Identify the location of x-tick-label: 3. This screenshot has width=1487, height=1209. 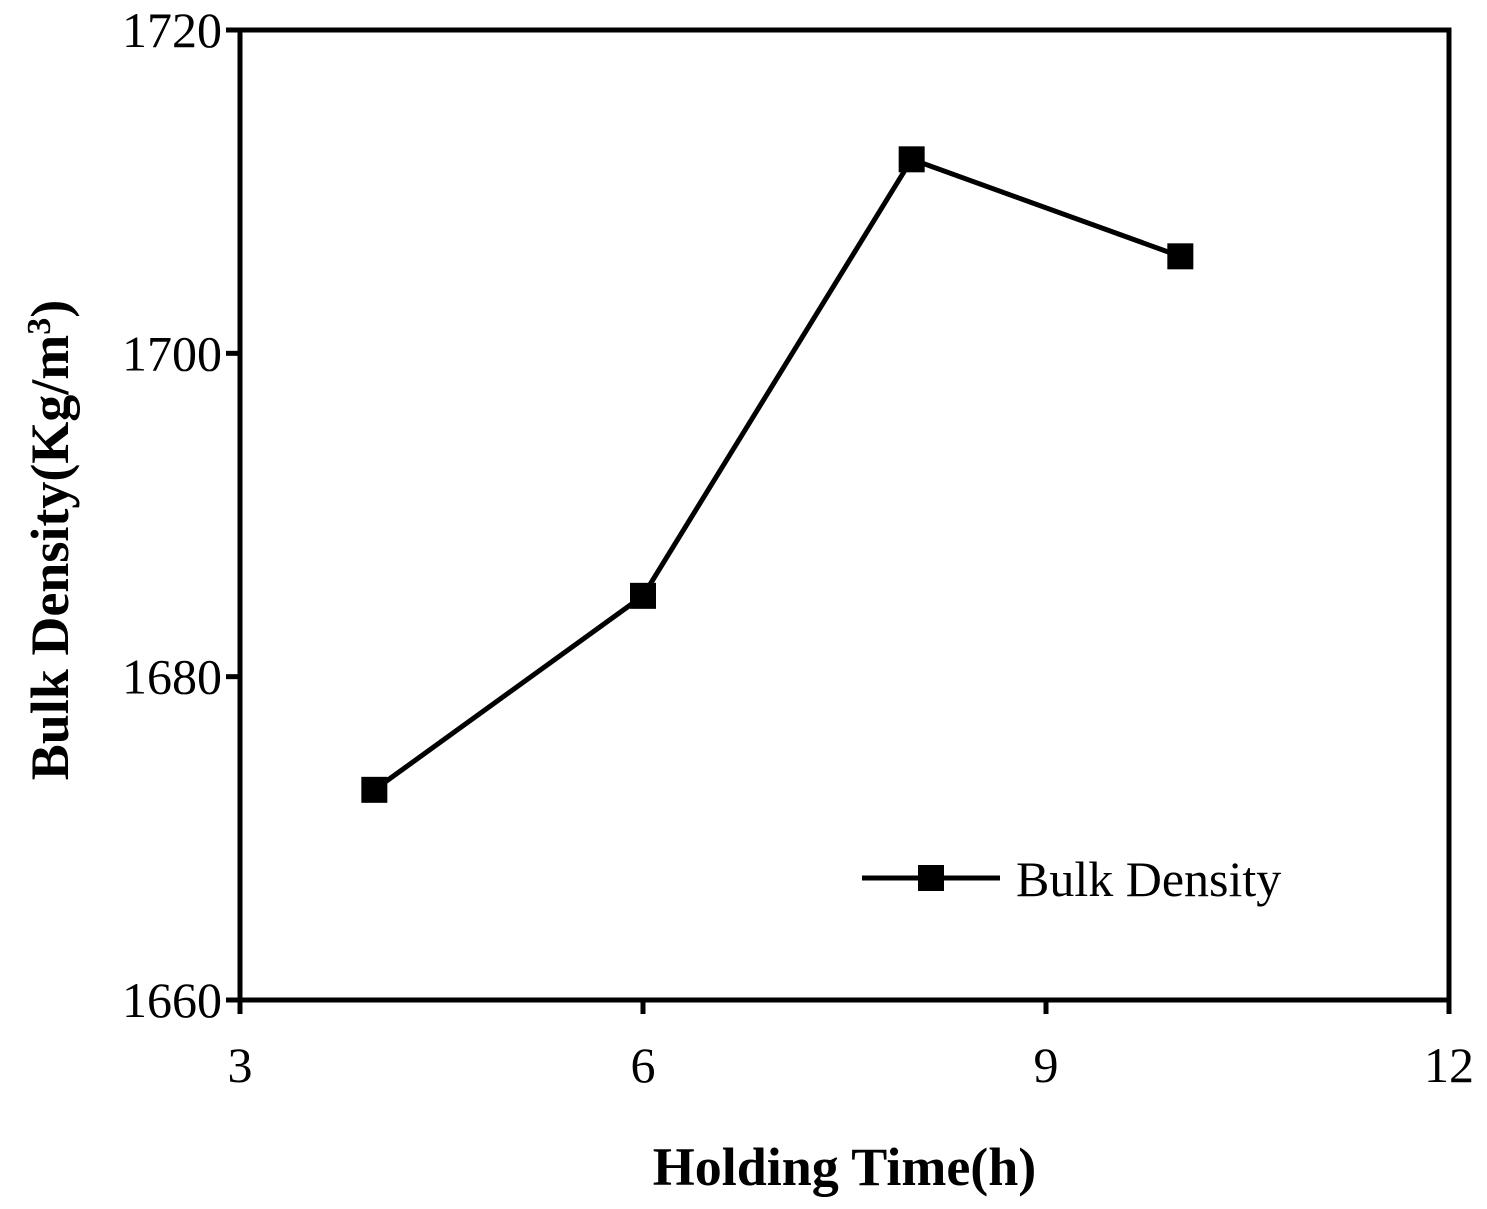
(240, 1065).